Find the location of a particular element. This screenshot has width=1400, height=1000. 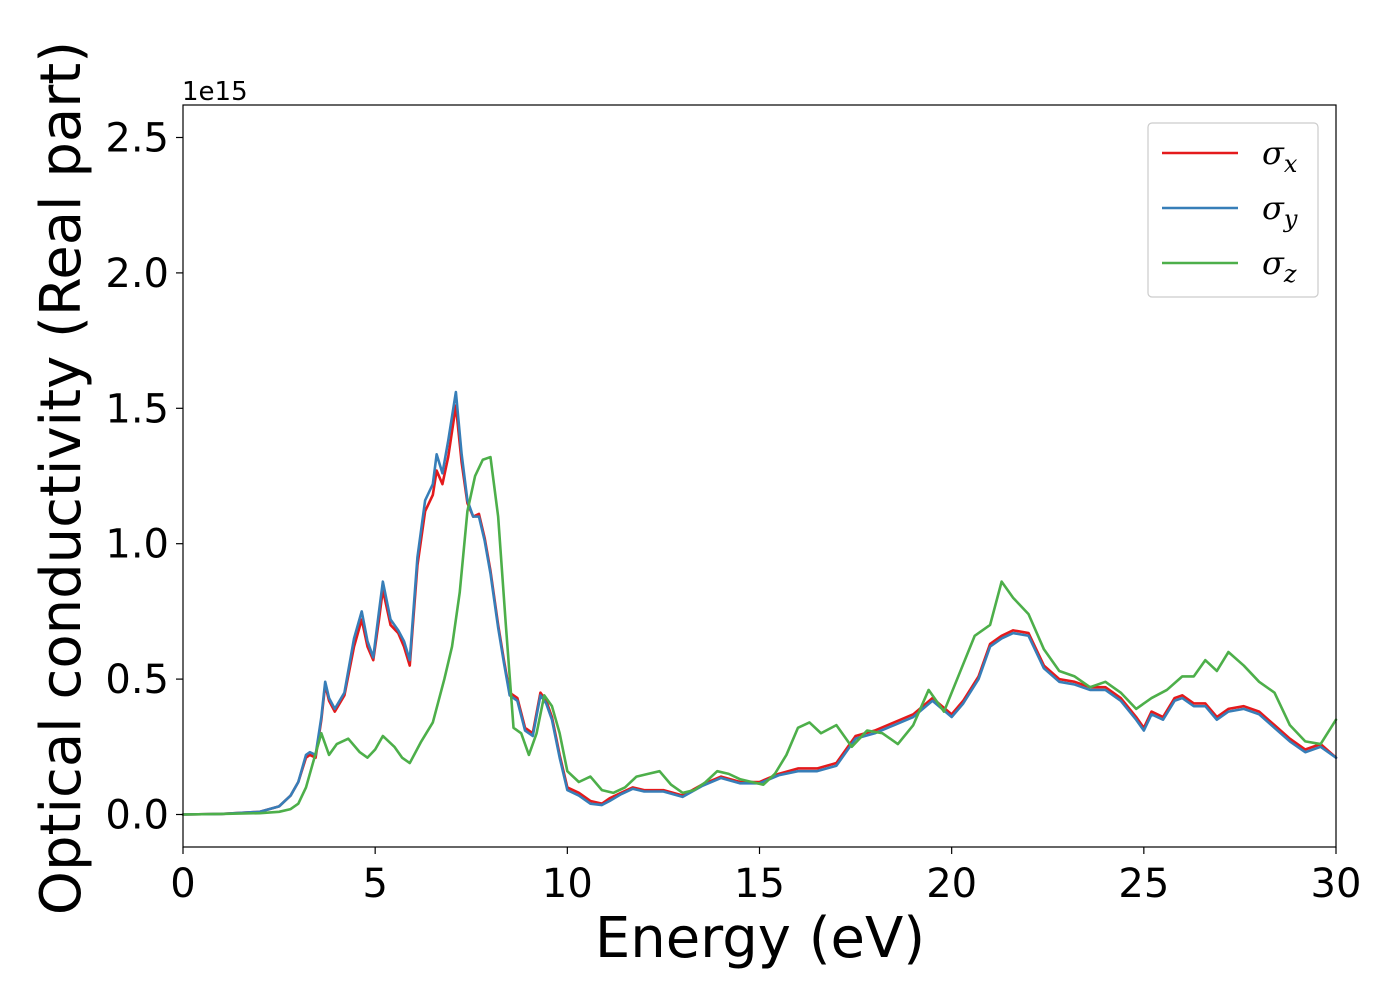

x-tick-label: 30 is located at coordinates (1336, 884).